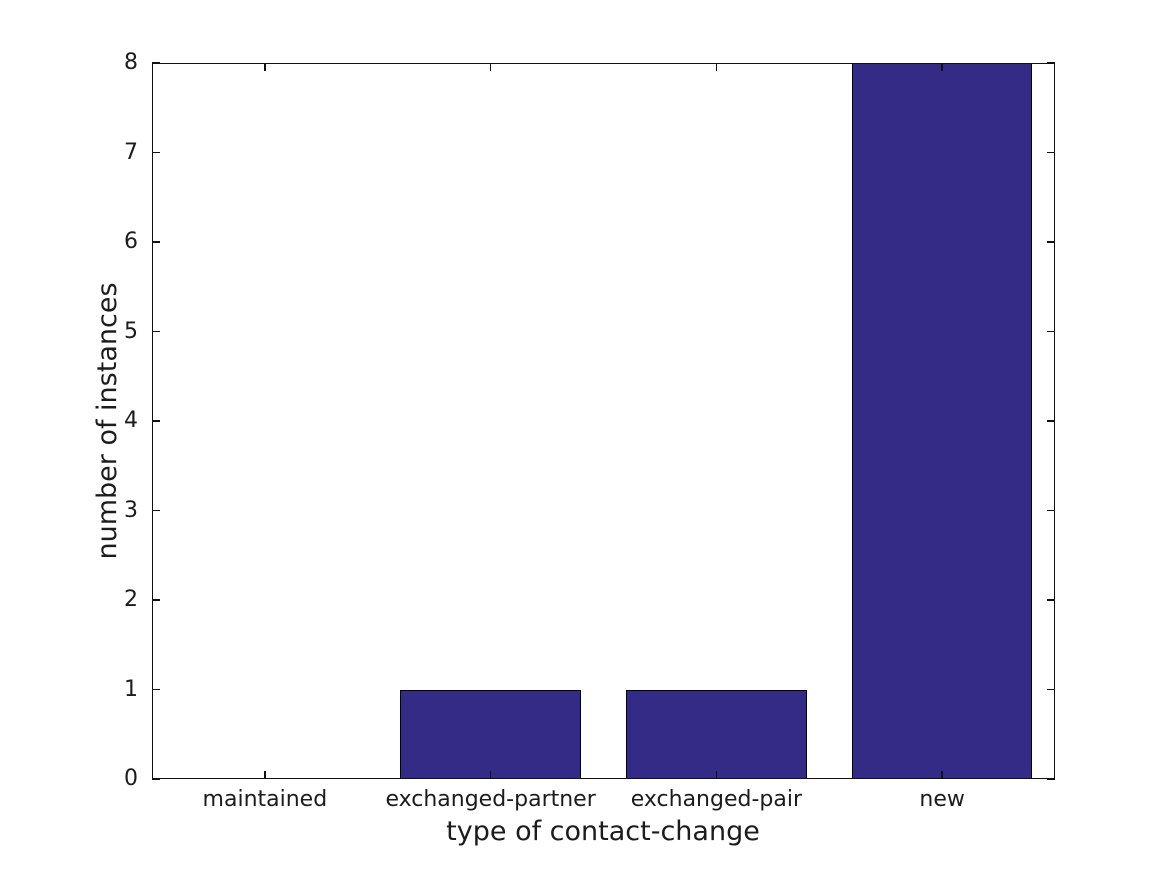 The height and width of the screenshot is (875, 1167). What do you see at coordinates (942, 421) in the screenshot?
I see `bar-new` at bounding box center [942, 421].